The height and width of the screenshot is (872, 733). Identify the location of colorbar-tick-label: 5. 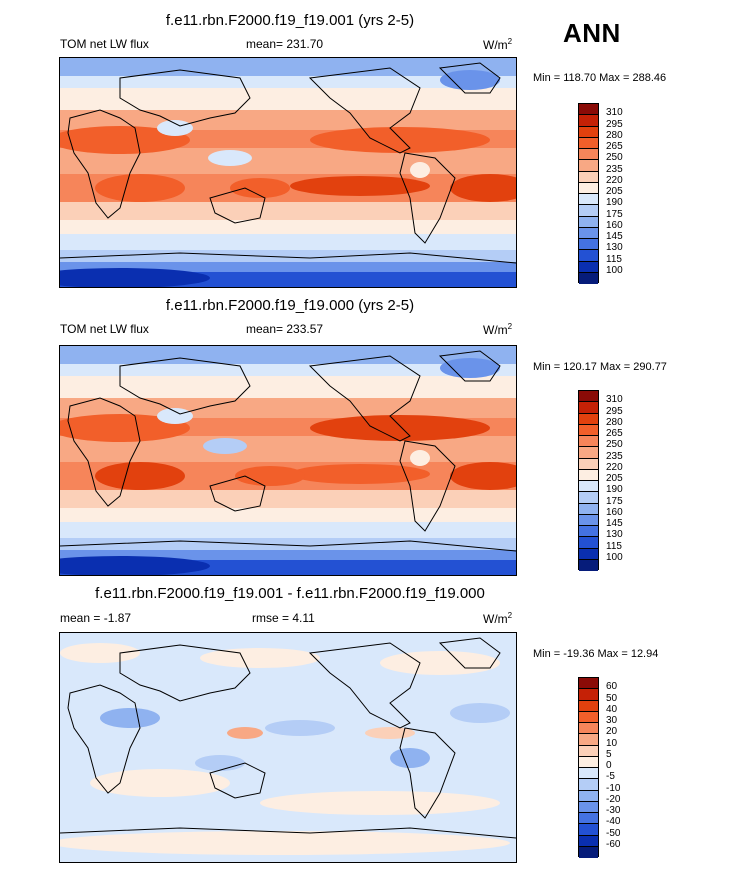
(609, 754).